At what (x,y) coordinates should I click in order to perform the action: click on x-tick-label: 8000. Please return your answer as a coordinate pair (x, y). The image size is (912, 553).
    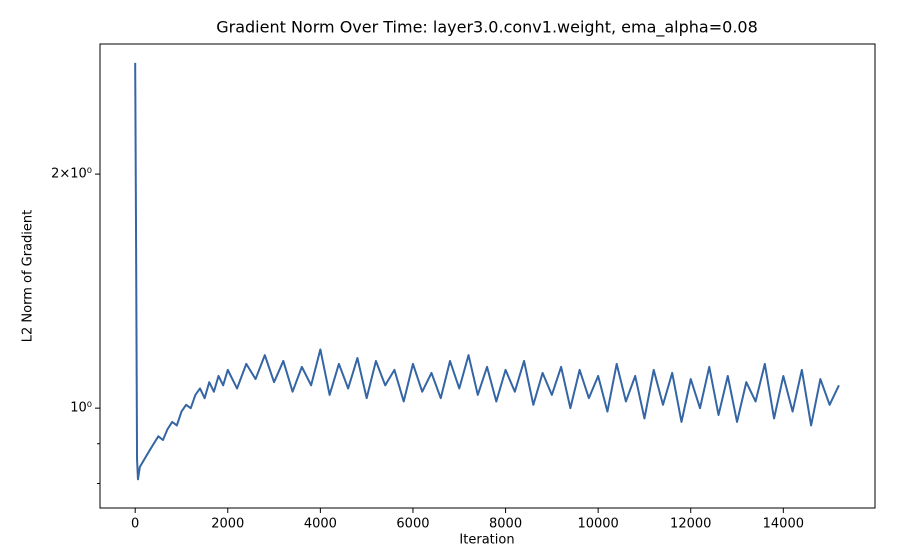
    Looking at the image, I should click on (505, 524).